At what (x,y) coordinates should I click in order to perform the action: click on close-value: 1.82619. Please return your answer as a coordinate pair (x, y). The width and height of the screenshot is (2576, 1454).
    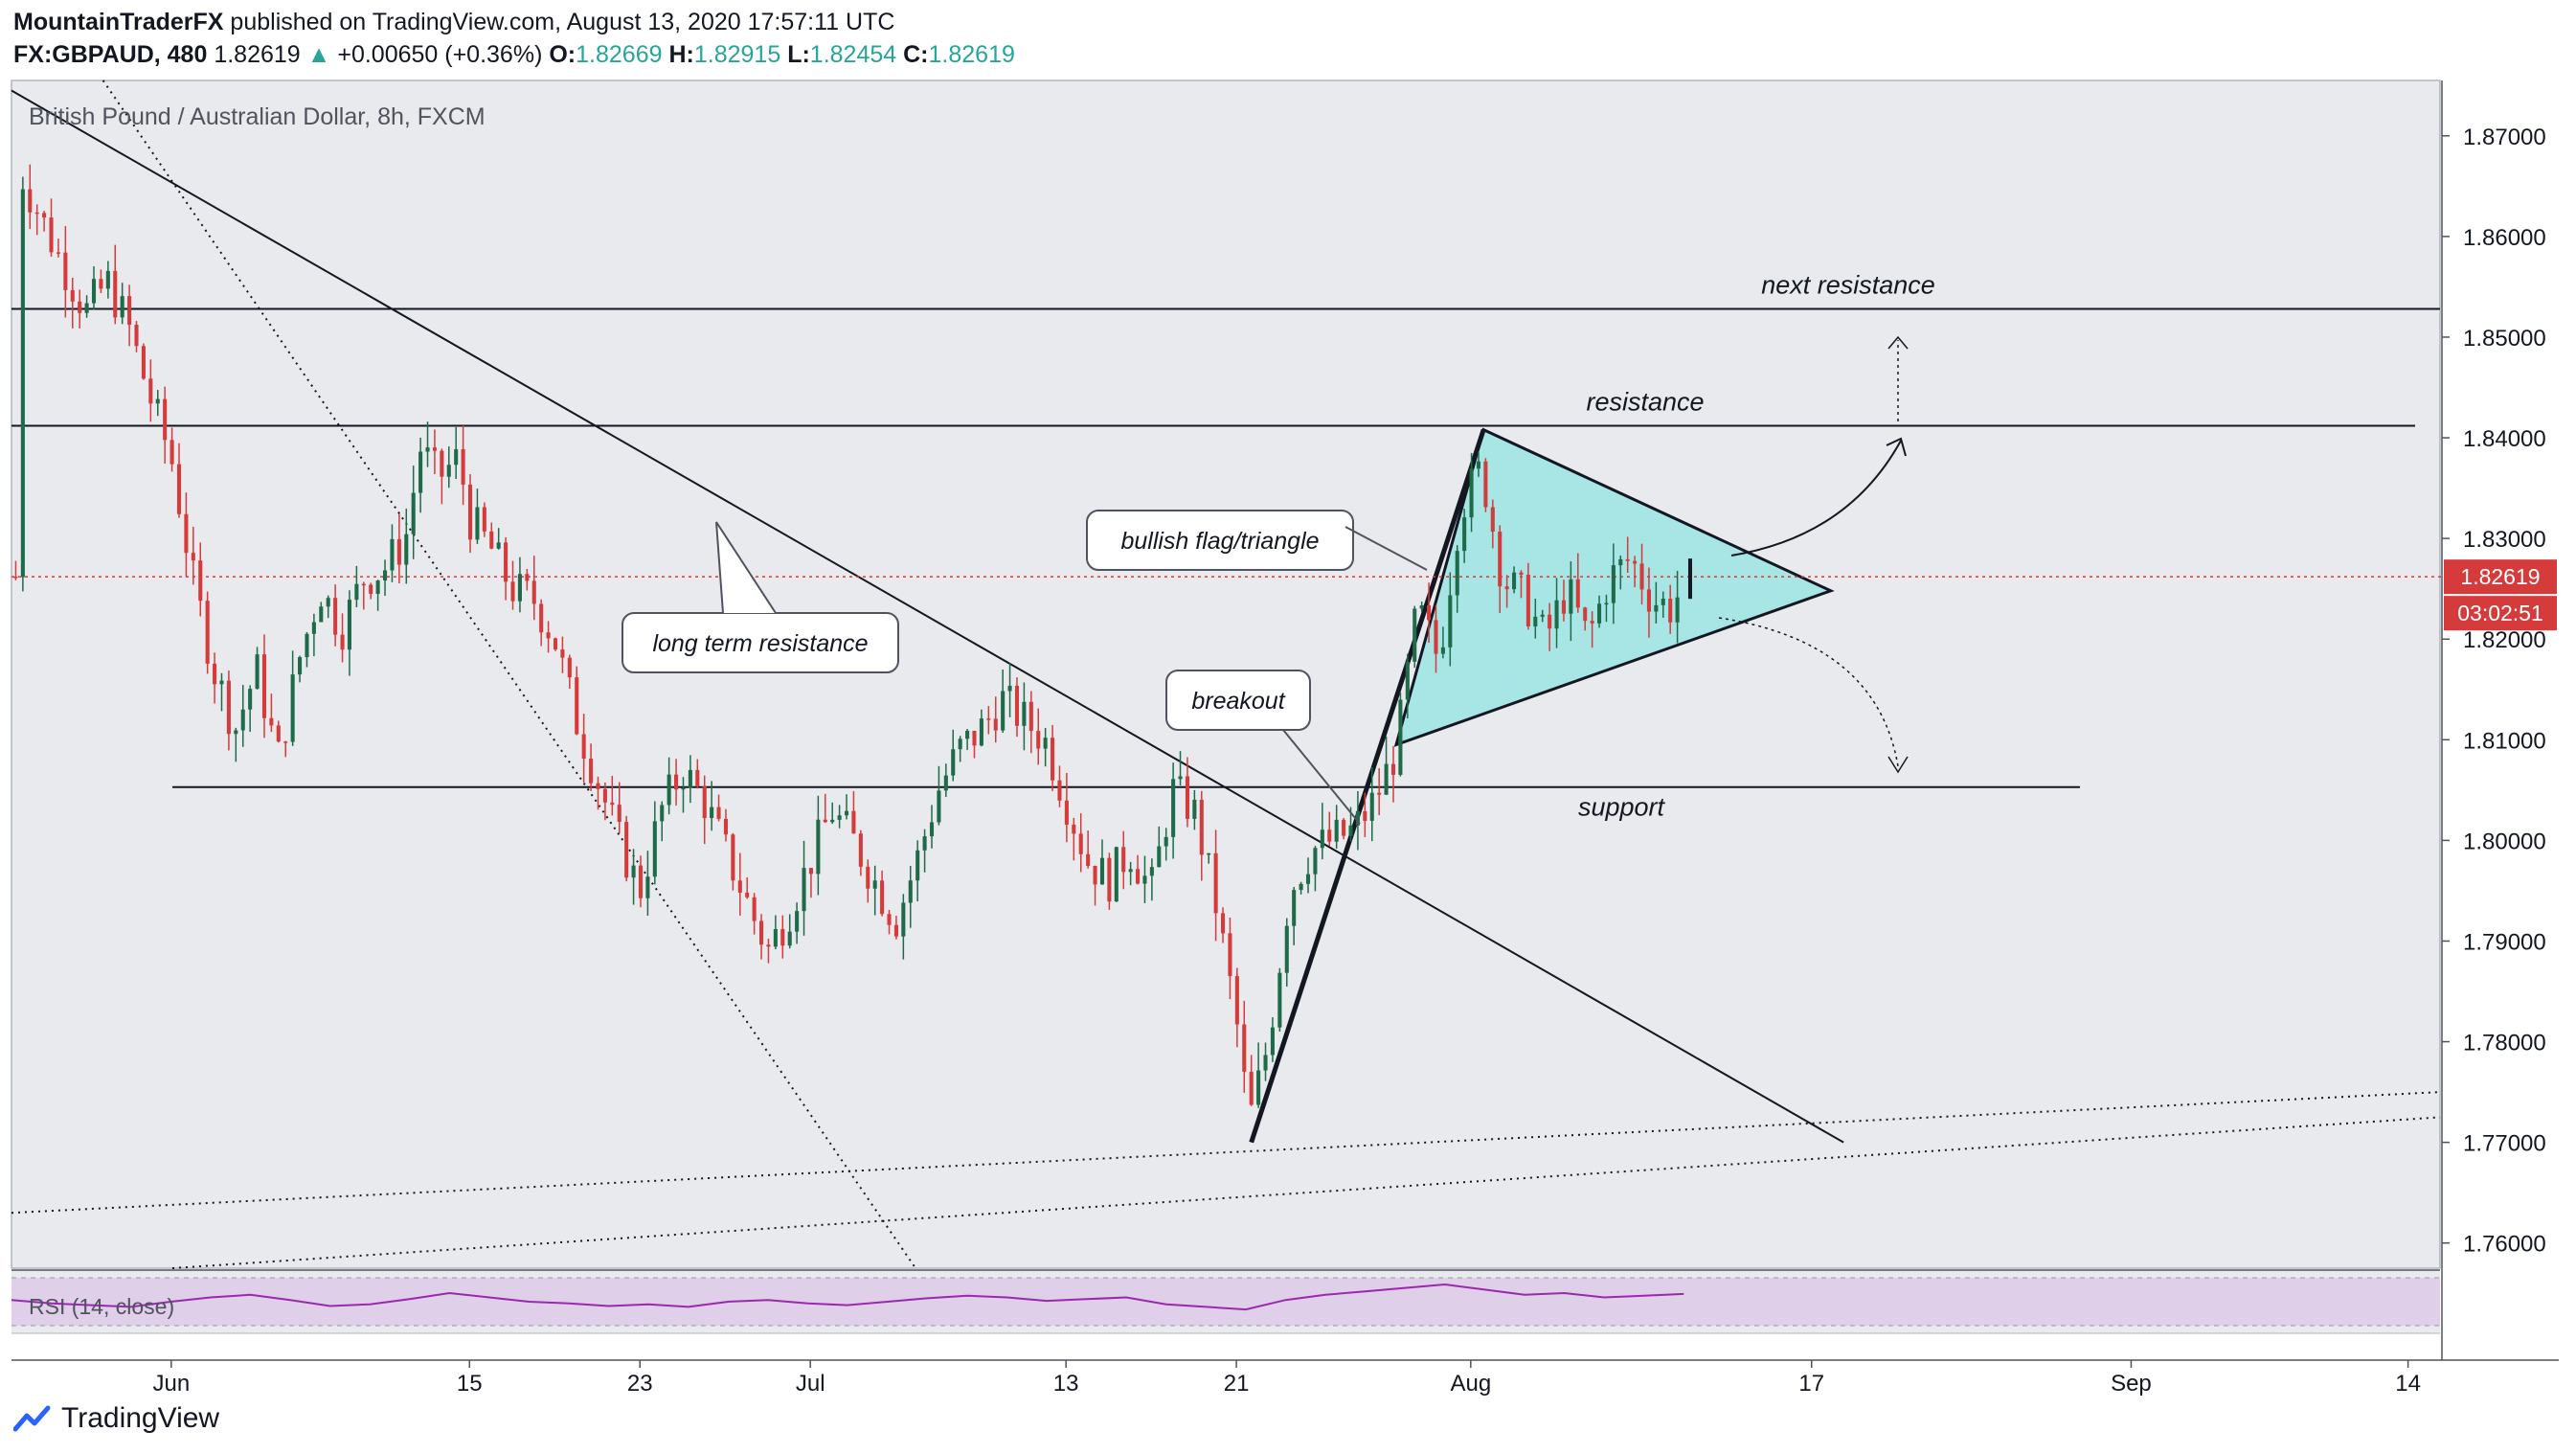
    Looking at the image, I should click on (971, 54).